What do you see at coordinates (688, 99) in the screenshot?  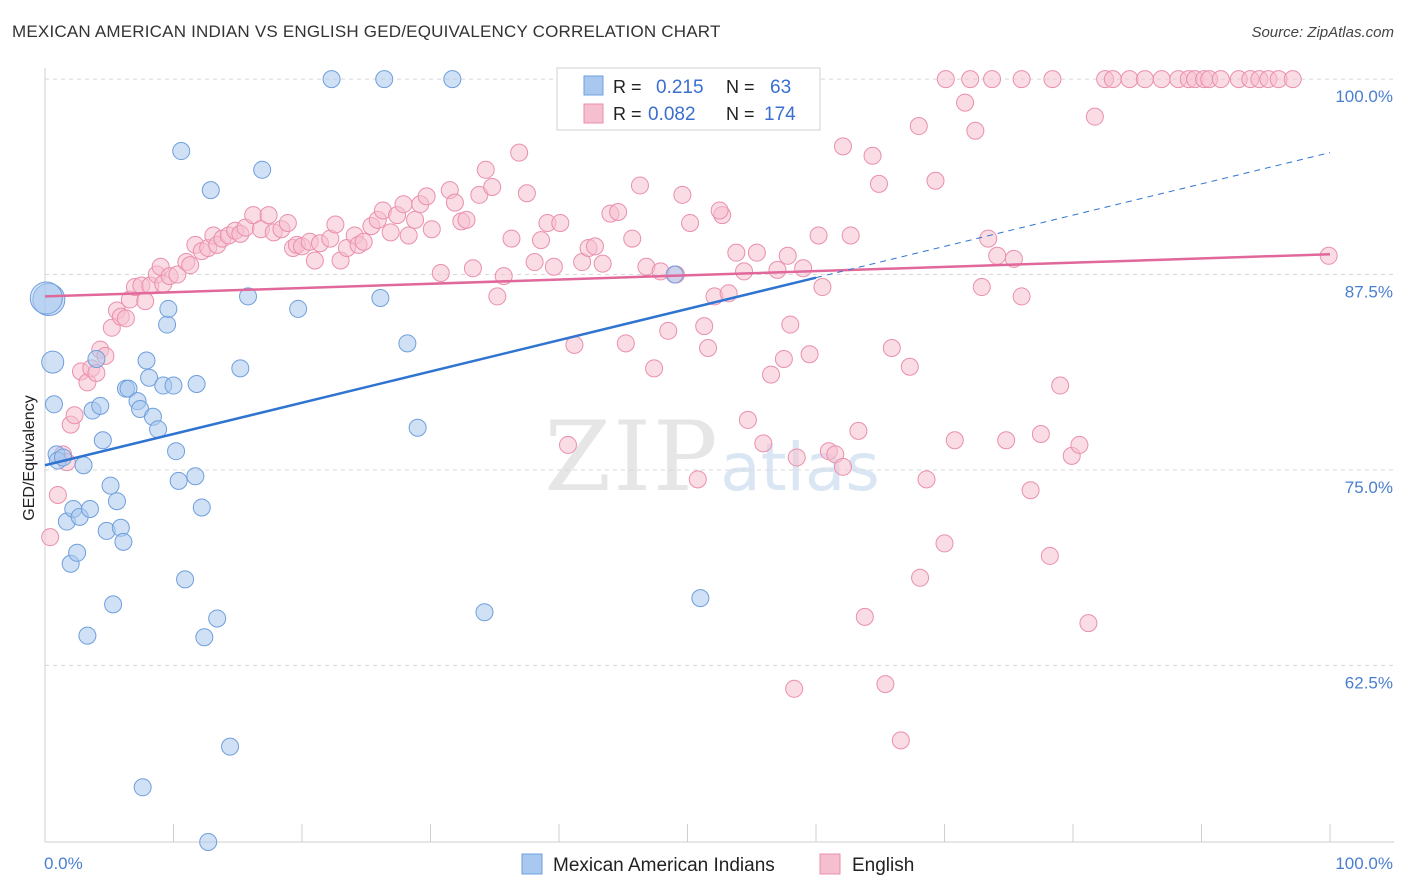 I see `stats-legend: R = 0.215 N = 63 R = 0.082 N = 174` at bounding box center [688, 99].